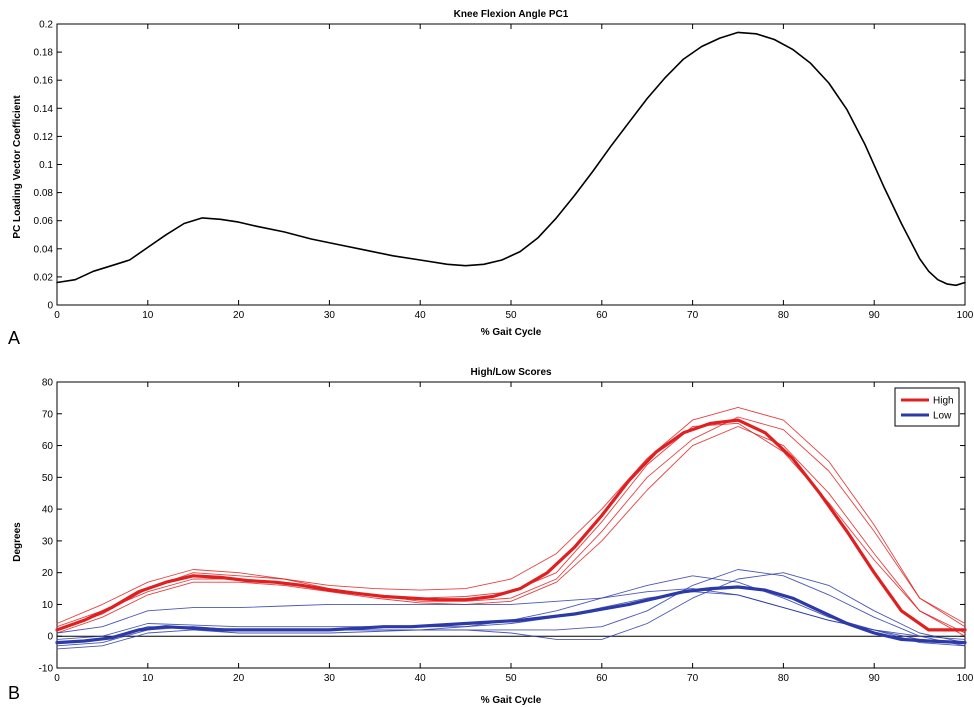 Image resolution: width=974 pixels, height=707 pixels. What do you see at coordinates (44, 137) in the screenshot?
I see `y-tick-label: 0.12` at bounding box center [44, 137].